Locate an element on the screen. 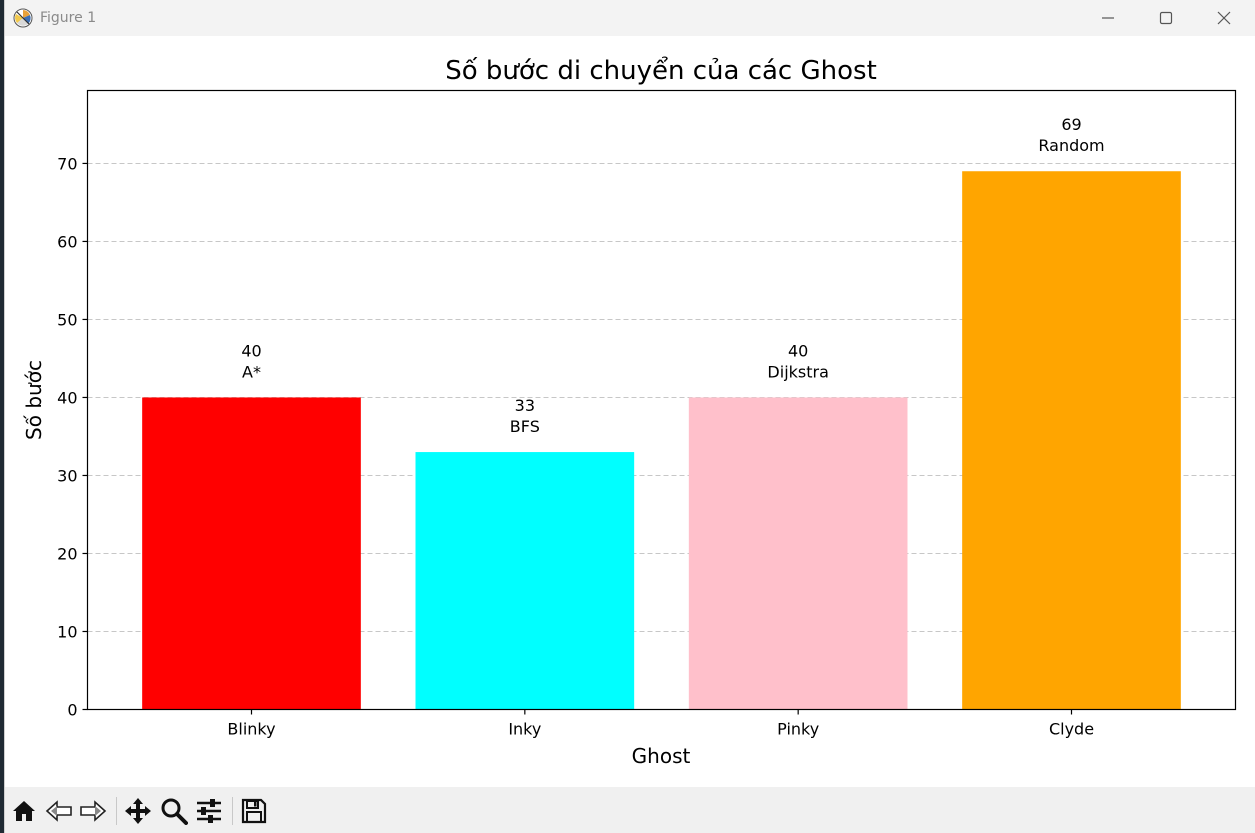 The image size is (1255, 833). chart-title: Số bước di chuyển của các Ghost is located at coordinates (661, 70).